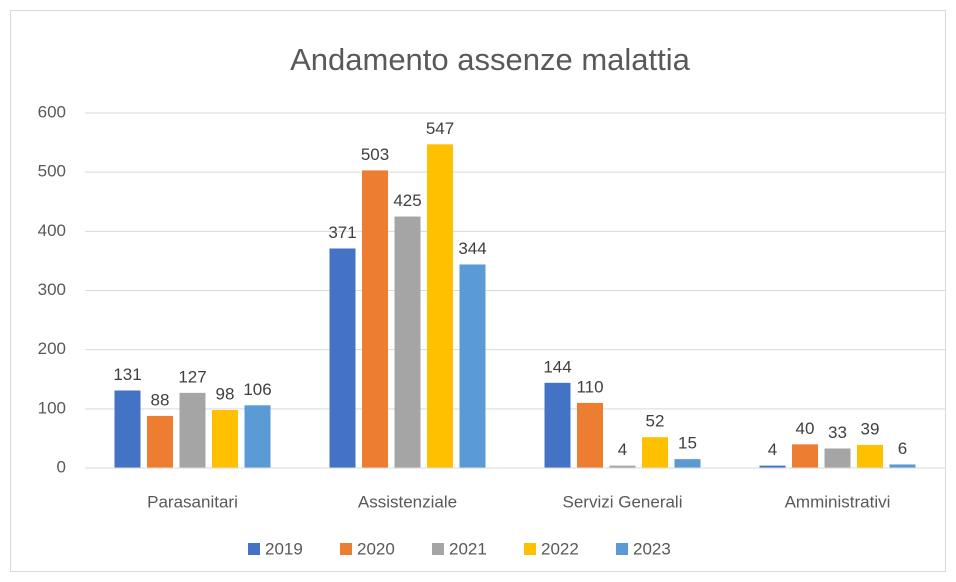 This screenshot has height=582, width=956. What do you see at coordinates (560, 548) in the screenshot?
I see `legend-label: 2022` at bounding box center [560, 548].